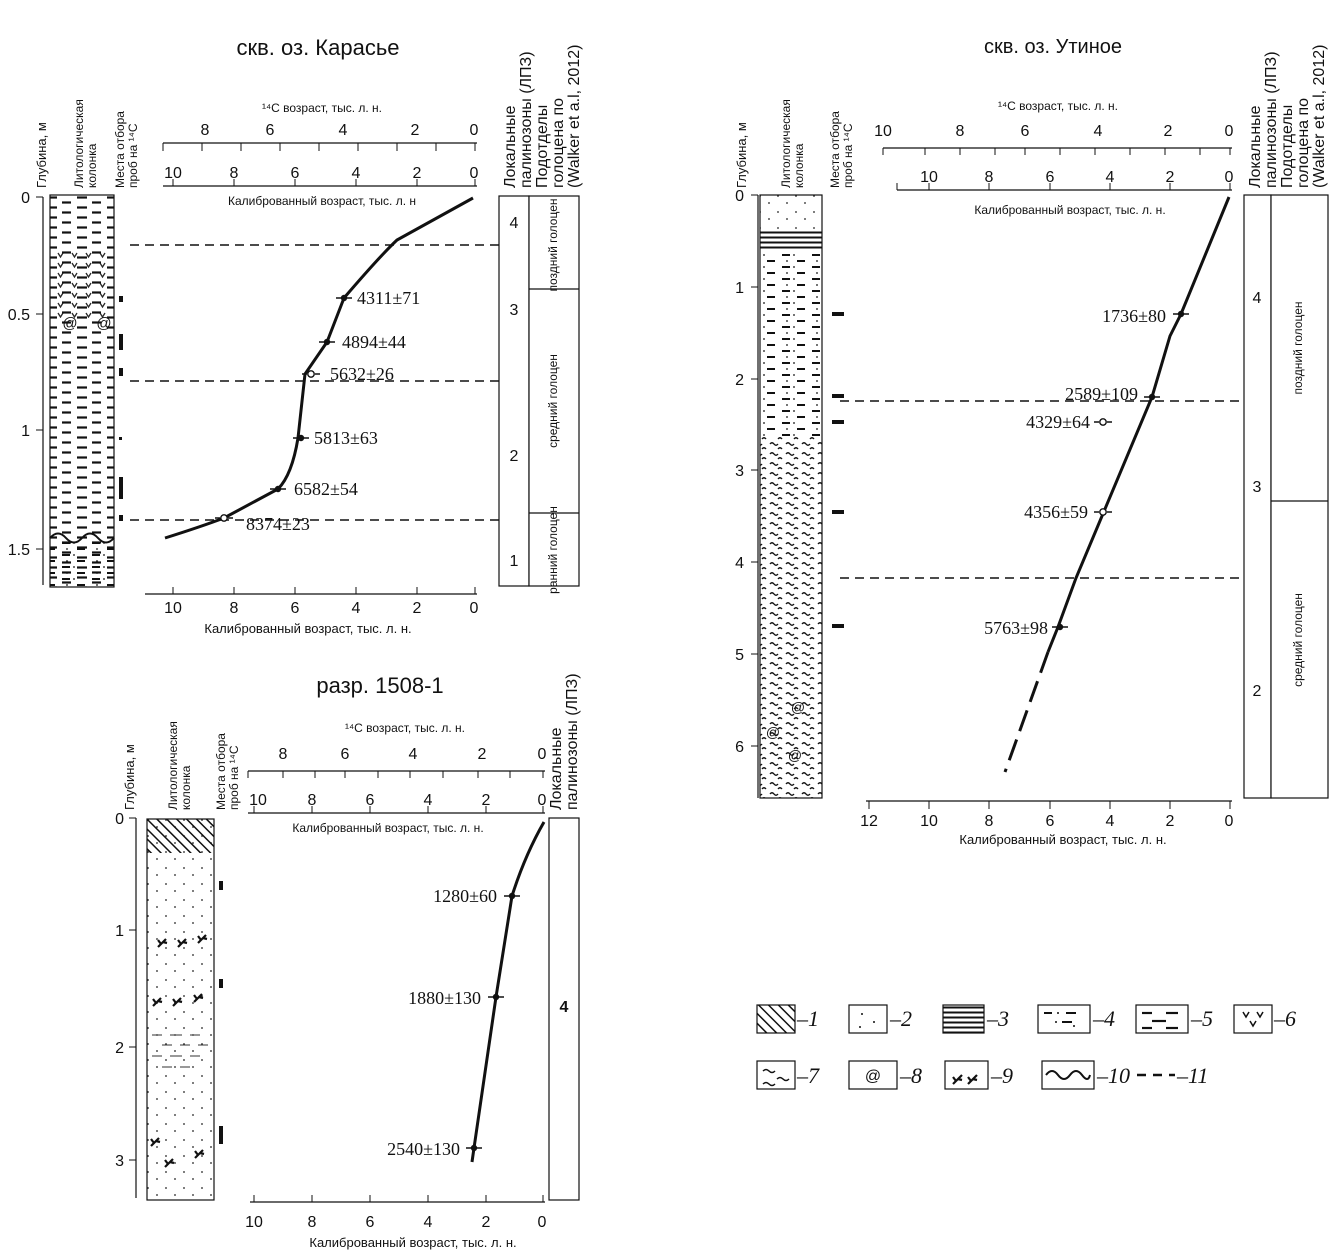  Describe the element at coordinates (486, 800) in the screenshot. I see `cal-tick: 2` at that location.